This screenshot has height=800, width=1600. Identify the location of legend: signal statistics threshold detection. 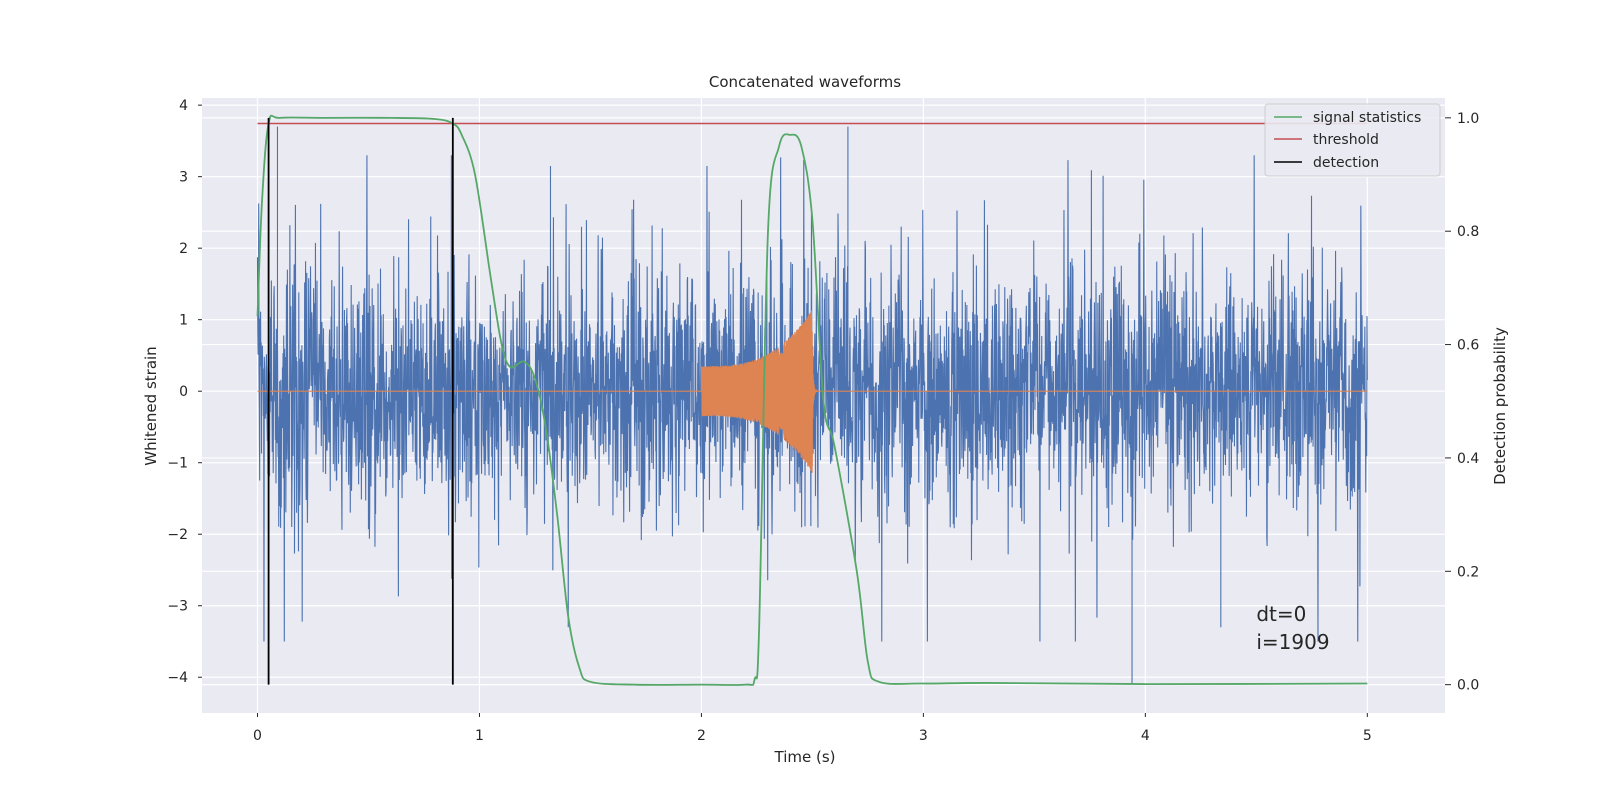
(1352, 140).